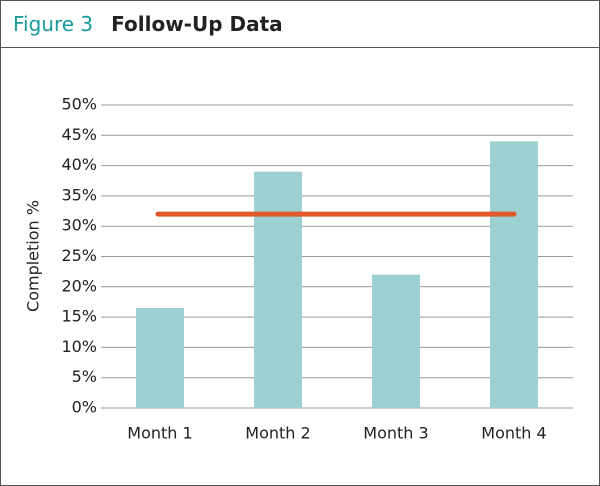 The width and height of the screenshot is (600, 486). I want to click on figure-label: Figure 3, so click(53, 24).